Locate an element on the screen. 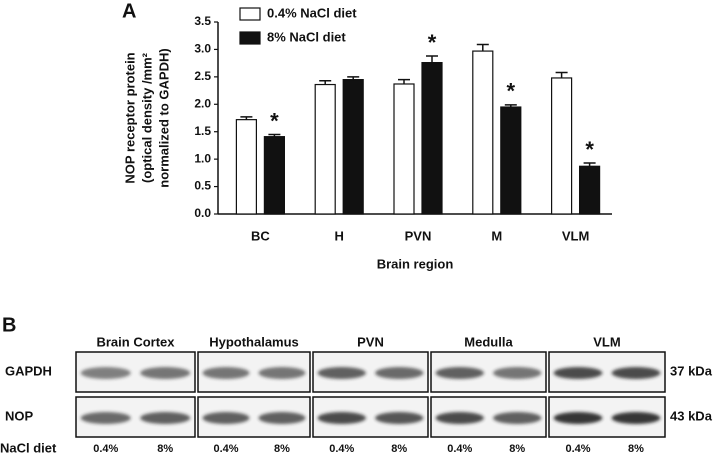  x-tick-label: M is located at coordinates (496, 235).